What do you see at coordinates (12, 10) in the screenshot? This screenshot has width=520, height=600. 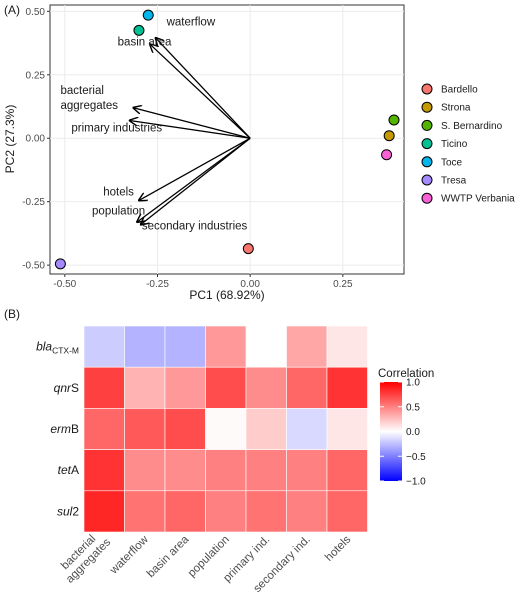 I see `panel-a-label: (A)` at bounding box center [12, 10].